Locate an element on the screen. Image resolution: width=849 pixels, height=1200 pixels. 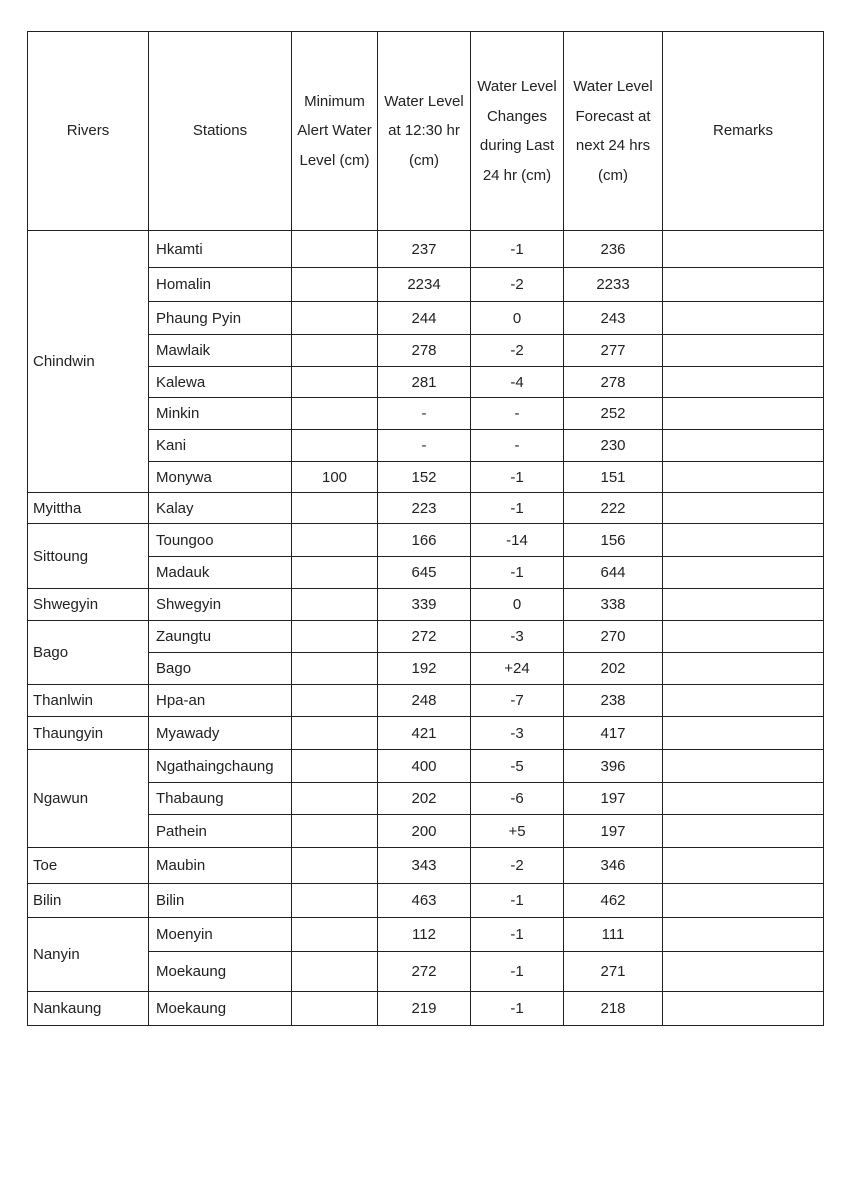
change-cell: +5 is located at coordinates (517, 831).